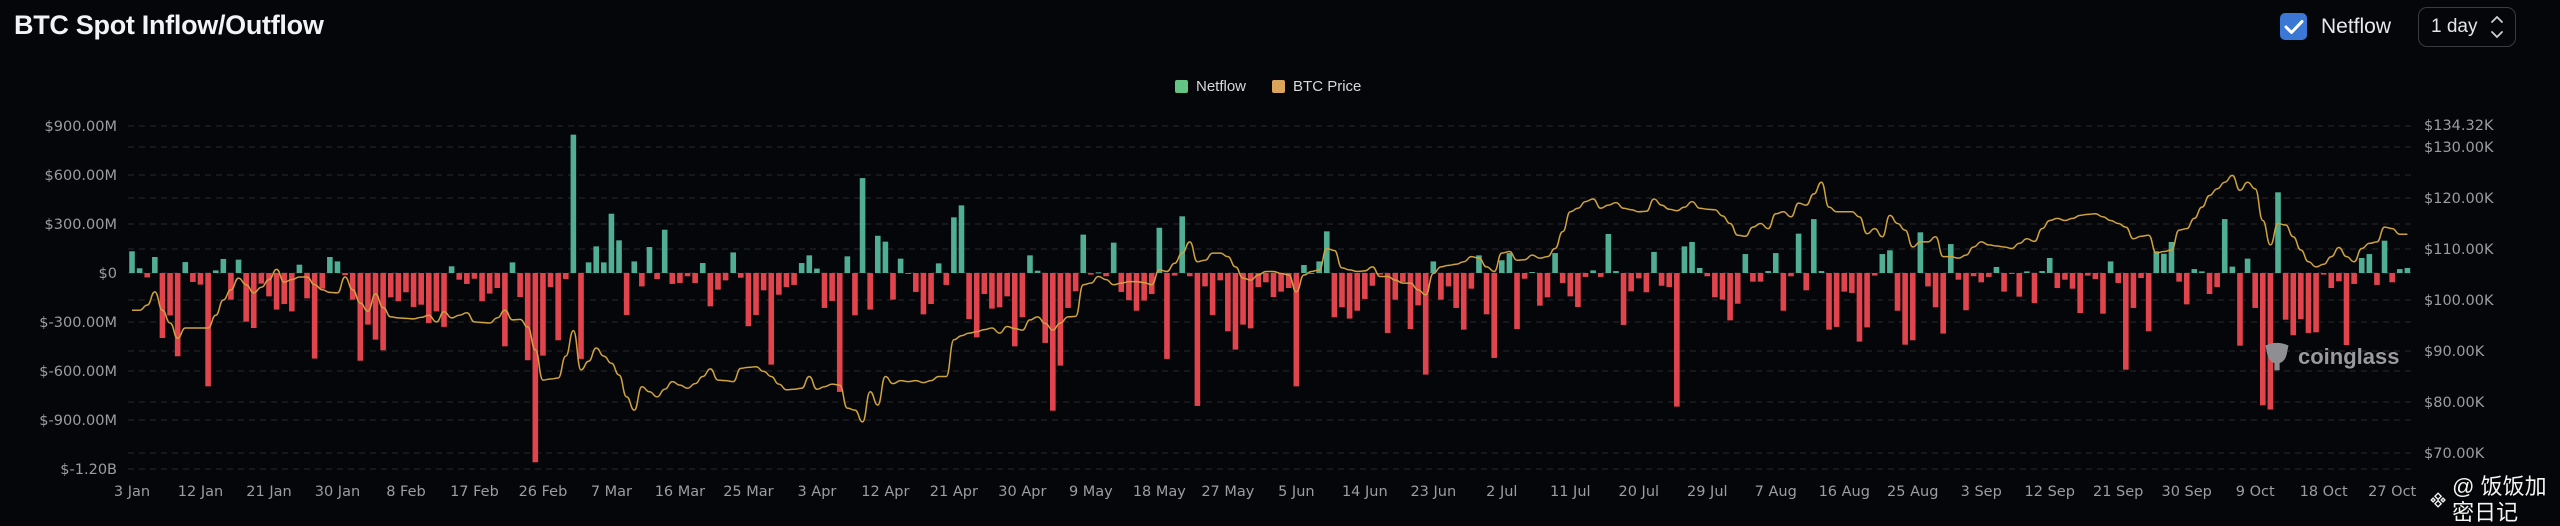 Image resolution: width=2560 pixels, height=526 pixels. I want to click on x-axis-tick-label: 30 Sep, so click(2187, 492).